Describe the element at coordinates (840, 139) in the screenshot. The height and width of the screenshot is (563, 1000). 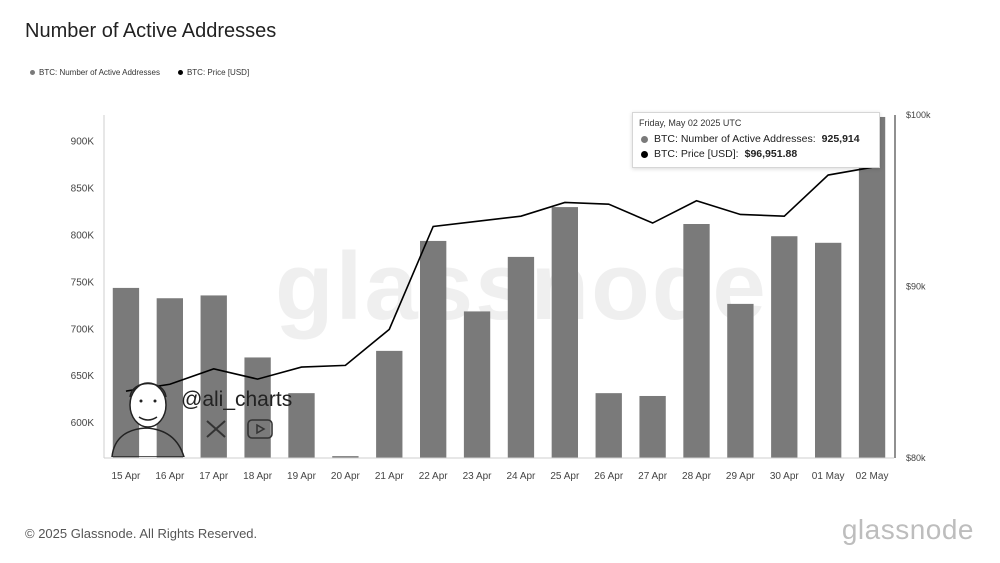
I see `tooltip-addresses-value: 925,914` at that location.